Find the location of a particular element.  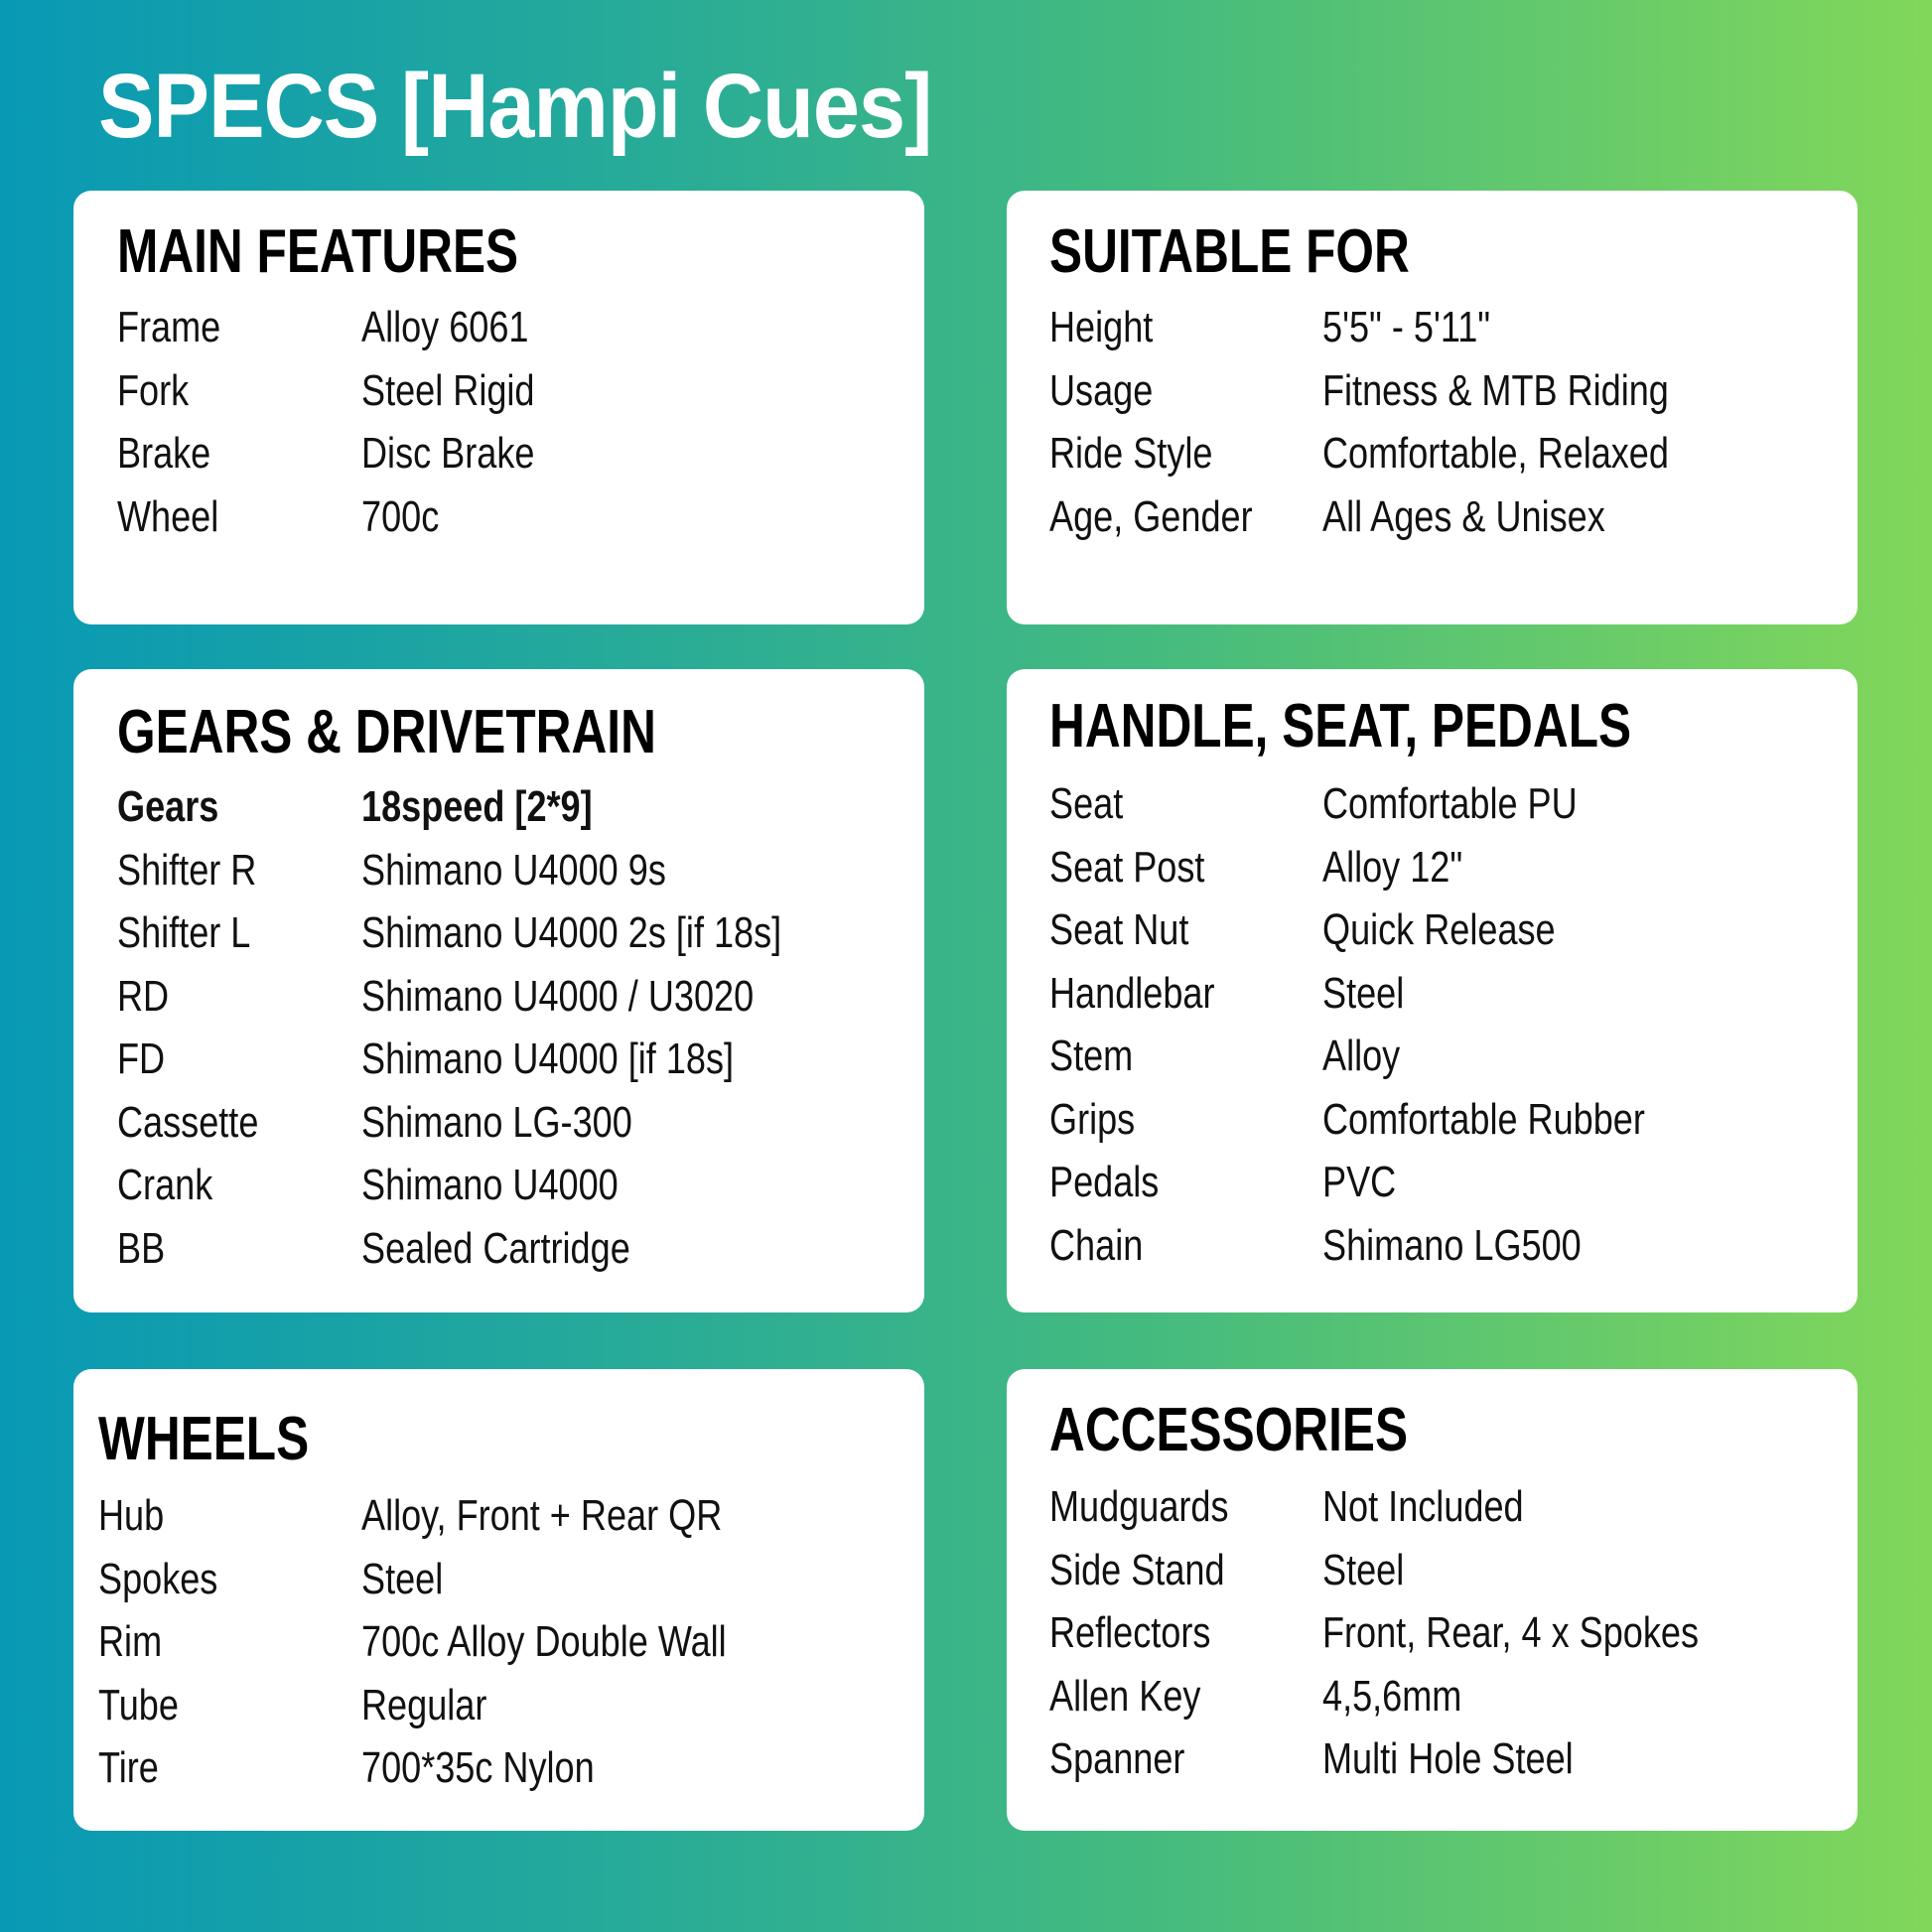

card-heading: GEARS & DRIVETRAIN is located at coordinates (387, 732).